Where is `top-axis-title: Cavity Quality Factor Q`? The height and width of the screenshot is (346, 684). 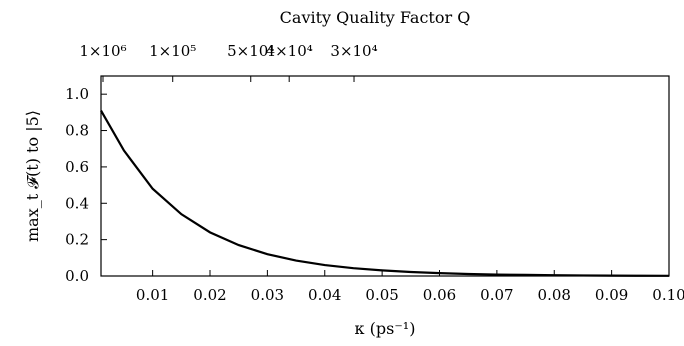 top-axis-title: Cavity Quality Factor Q is located at coordinates (375, 17).